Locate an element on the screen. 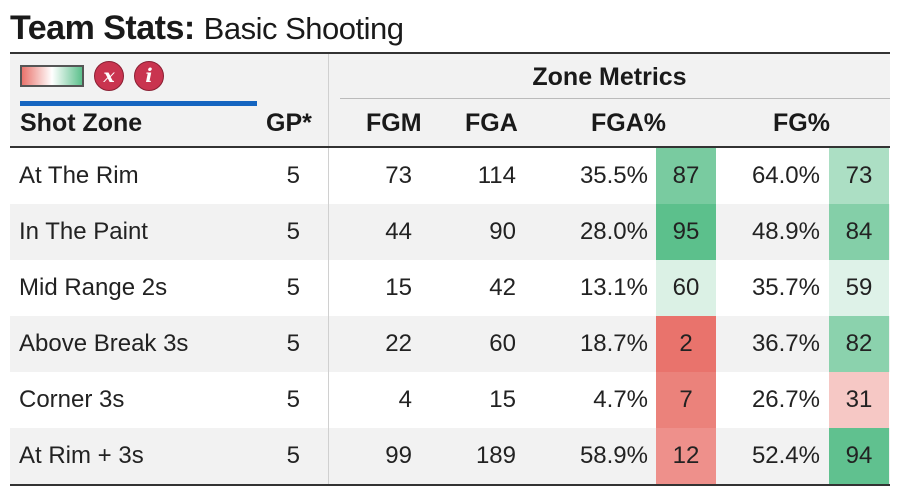 The image size is (898, 492). fga-cell: 90 is located at coordinates (502, 231).